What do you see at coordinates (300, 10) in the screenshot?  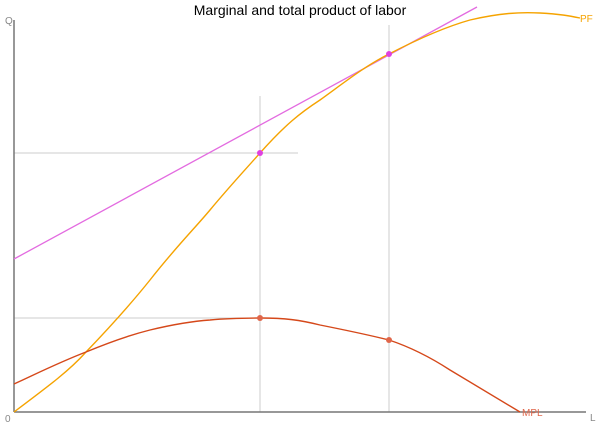 I see `diagram-title: Marginal and total product of labor` at bounding box center [300, 10].